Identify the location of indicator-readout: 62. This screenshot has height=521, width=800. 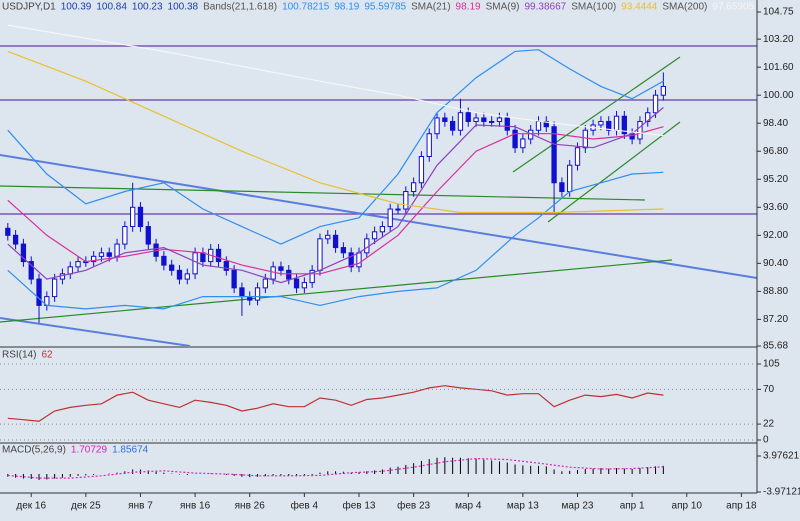
(47, 355).